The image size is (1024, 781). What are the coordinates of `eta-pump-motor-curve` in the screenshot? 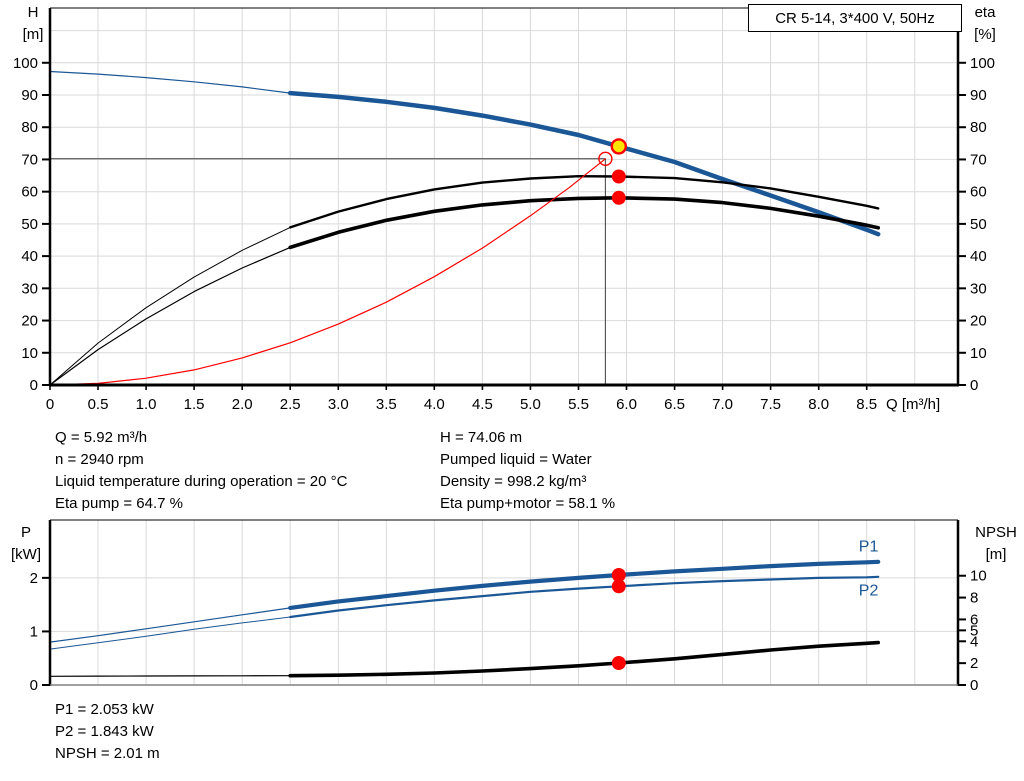 It's located at (584, 223).